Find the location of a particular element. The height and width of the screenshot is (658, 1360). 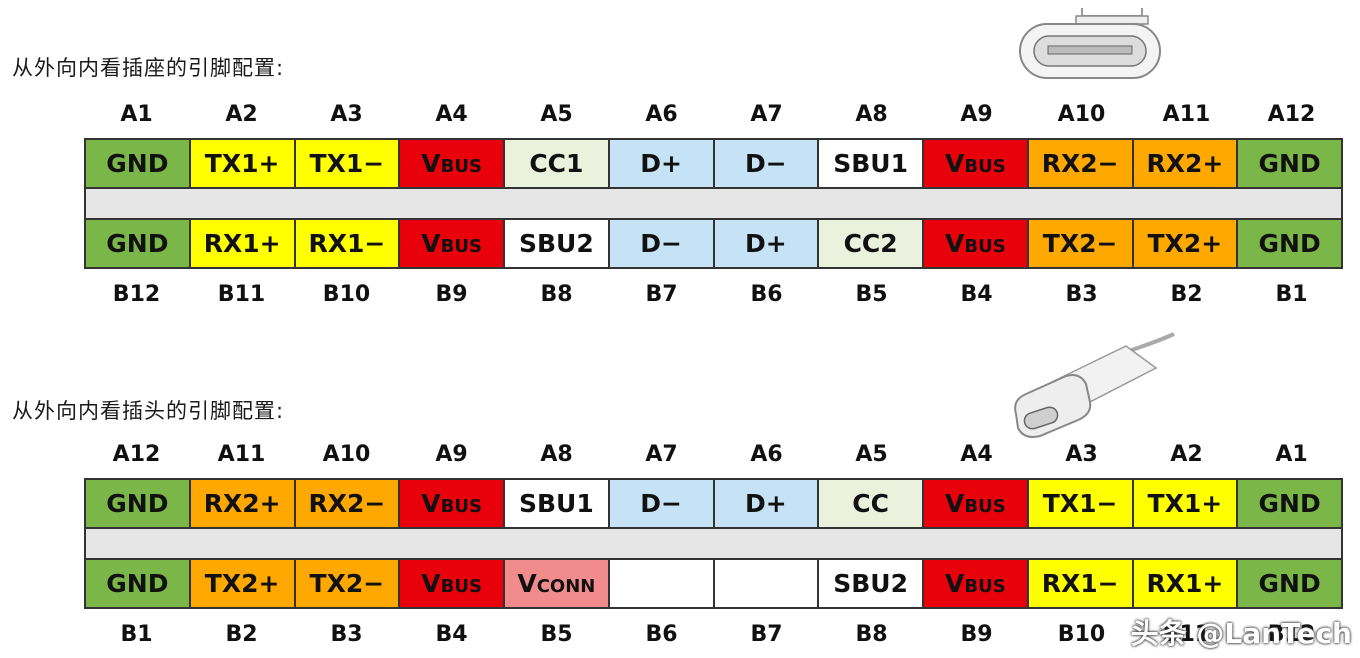

plug-pin-cell: RX1− is located at coordinates (1081, 583).